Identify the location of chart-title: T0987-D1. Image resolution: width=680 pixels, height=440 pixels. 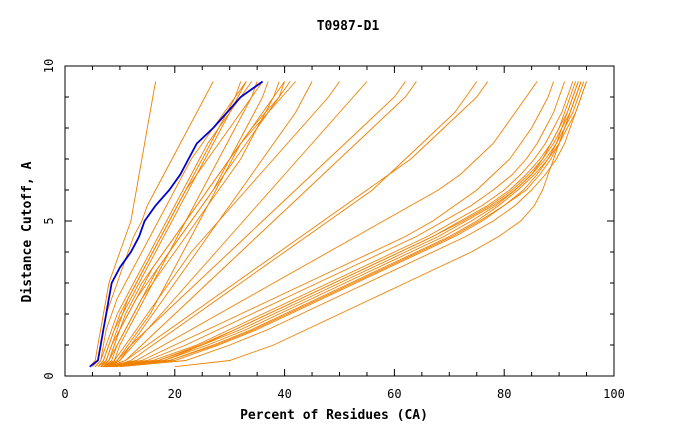
(348, 26).